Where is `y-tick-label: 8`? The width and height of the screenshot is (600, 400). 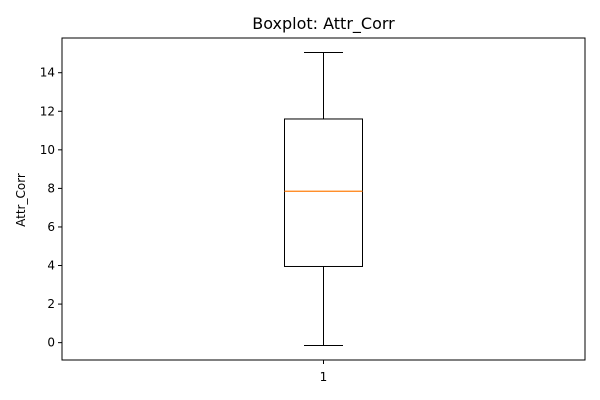 y-tick-label: 8 is located at coordinates (51, 188).